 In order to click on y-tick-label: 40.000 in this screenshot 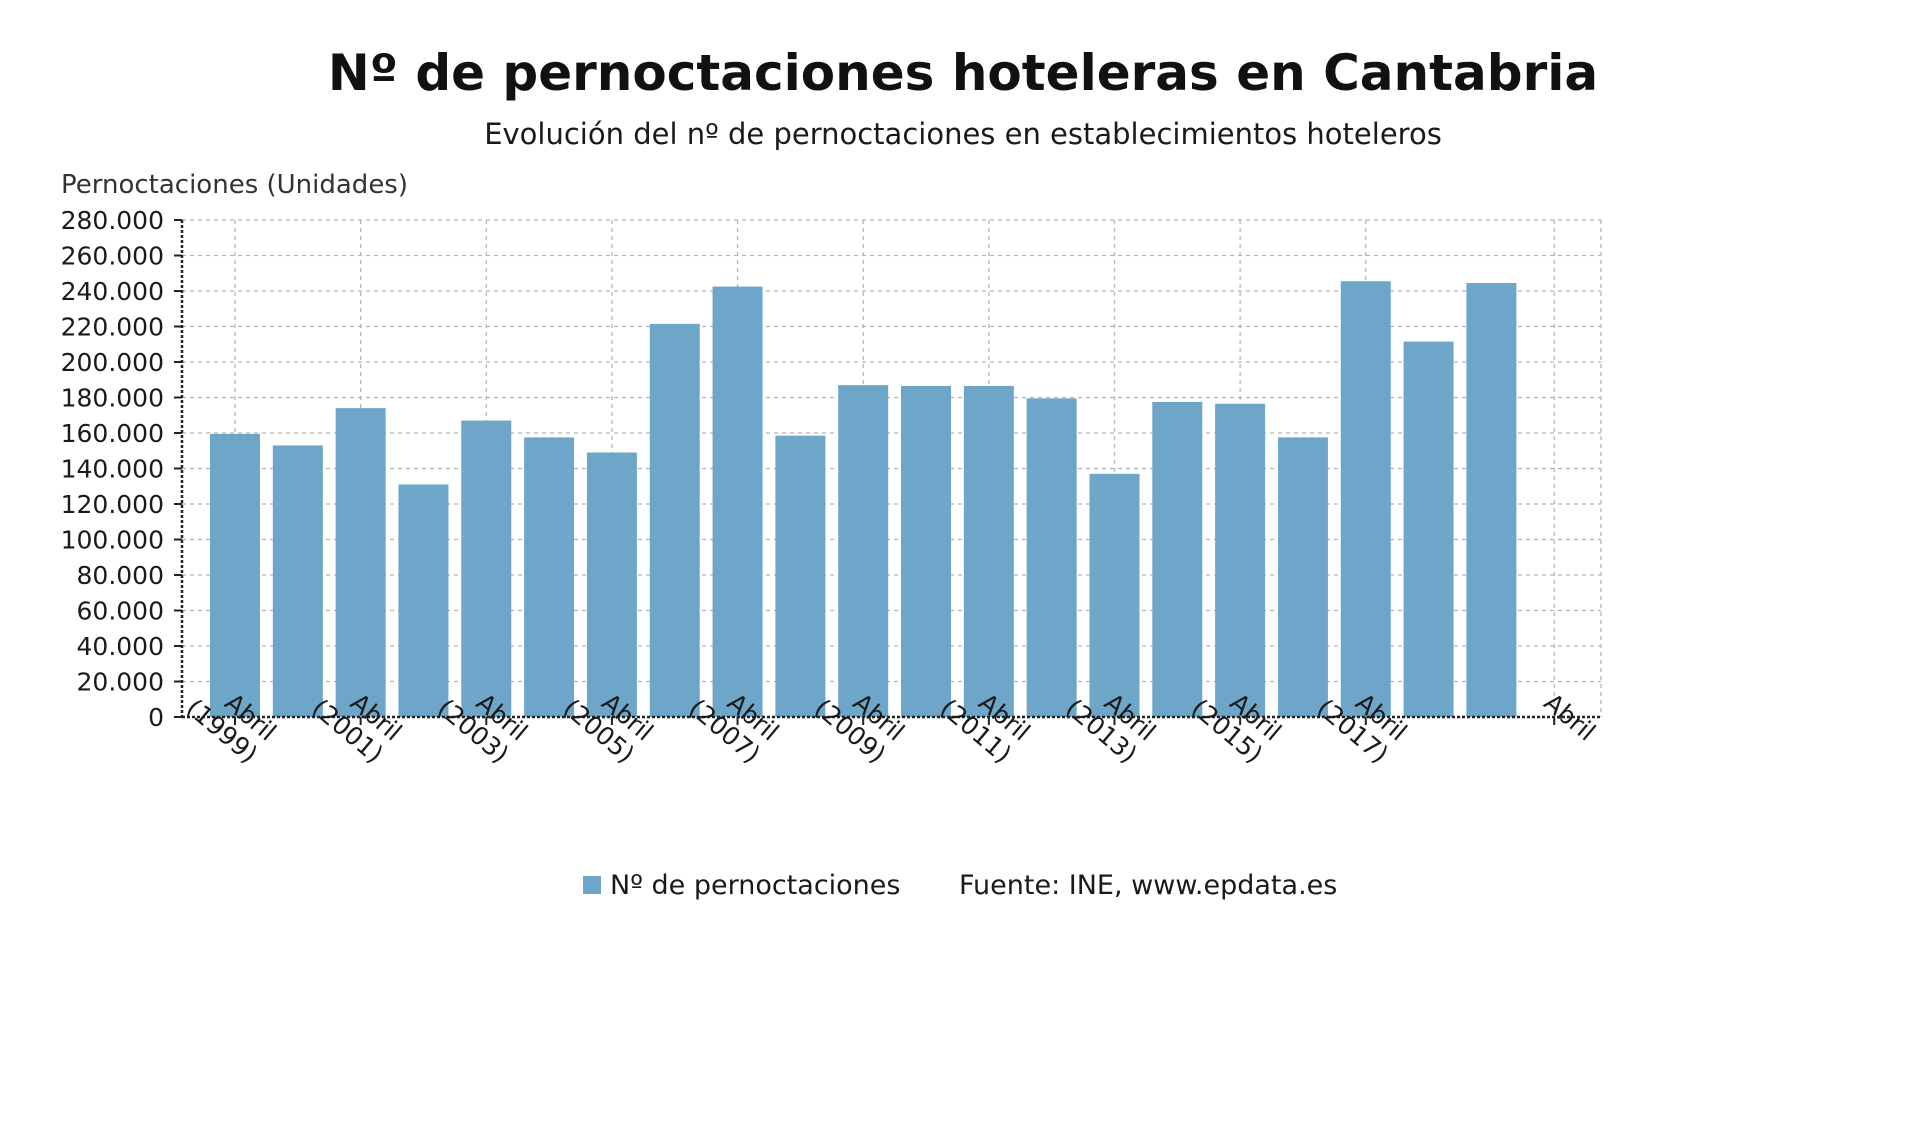, I will do `click(120, 646)`.